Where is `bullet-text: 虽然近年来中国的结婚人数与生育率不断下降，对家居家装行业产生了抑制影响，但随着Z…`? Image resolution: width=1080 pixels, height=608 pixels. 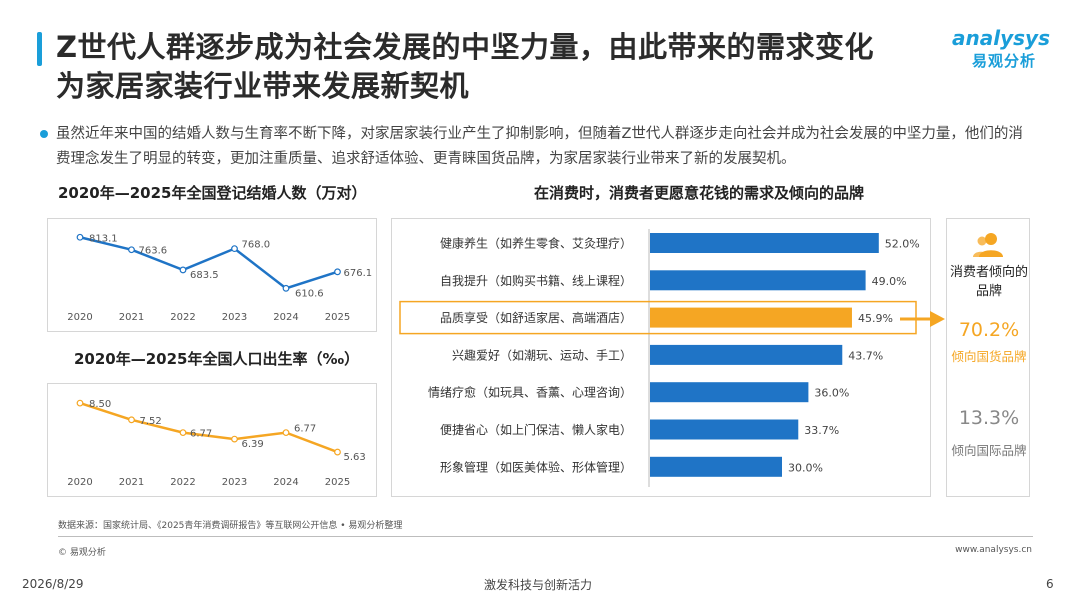
bullet-text: 虽然近年来中国的结婚人数与生育率不断下降，对家居家装行业产生了抑制影响，但随着Z… is located at coordinates (539, 146).